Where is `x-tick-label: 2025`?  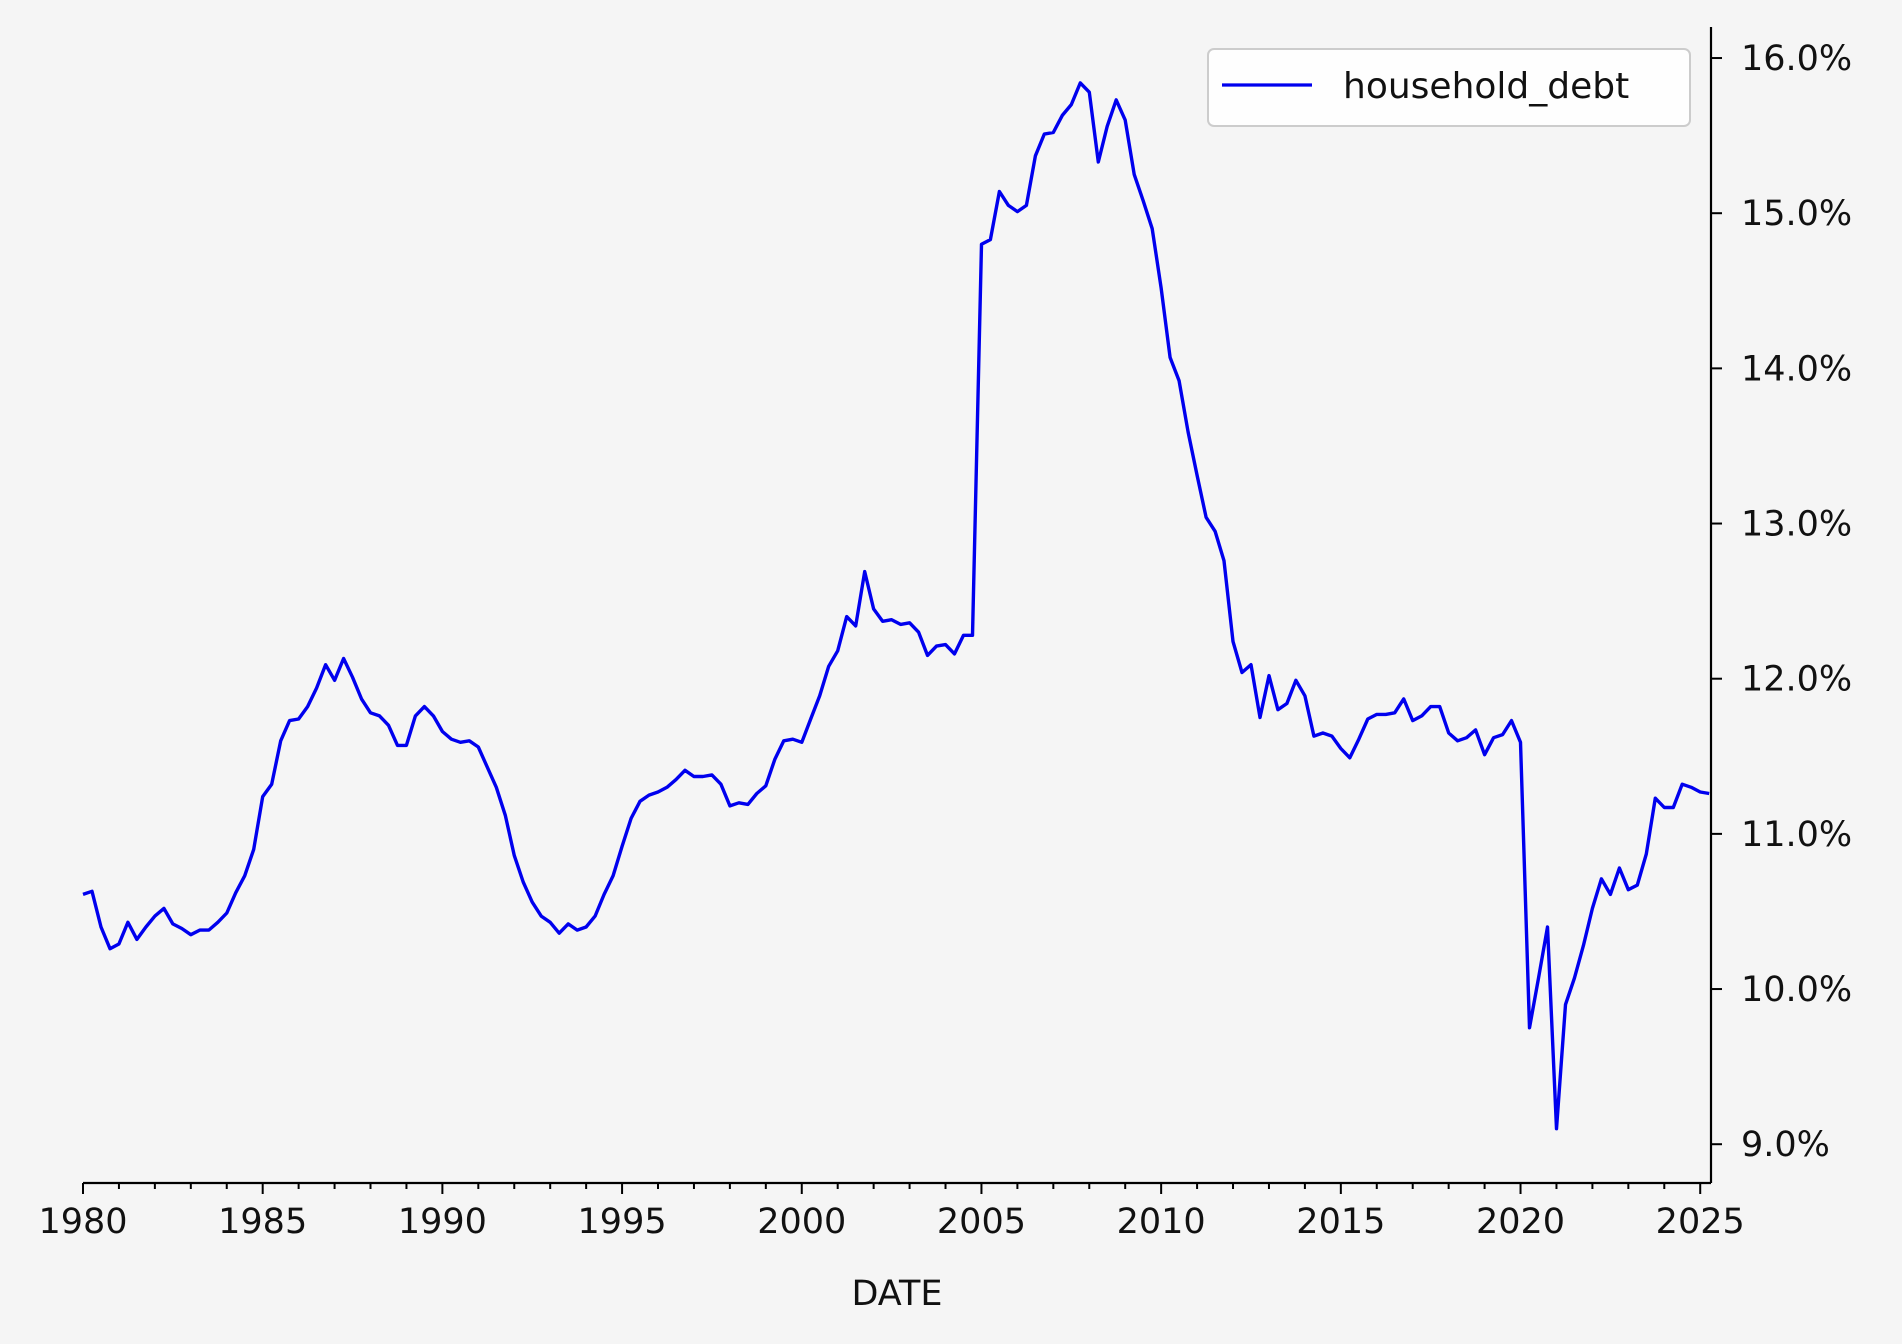 x-tick-label: 2025 is located at coordinates (1700, 1222).